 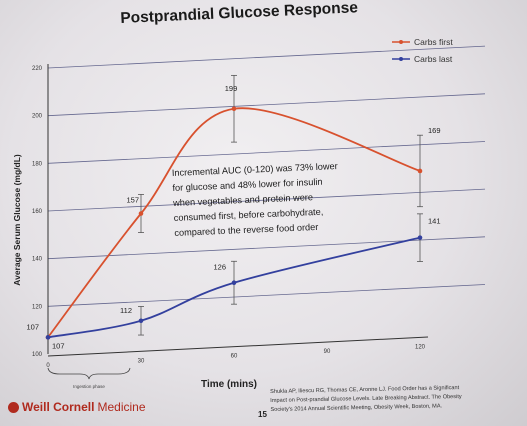 I want to click on annotation-line: for glucose and 48% lower for insulin, so click(x=247, y=185).